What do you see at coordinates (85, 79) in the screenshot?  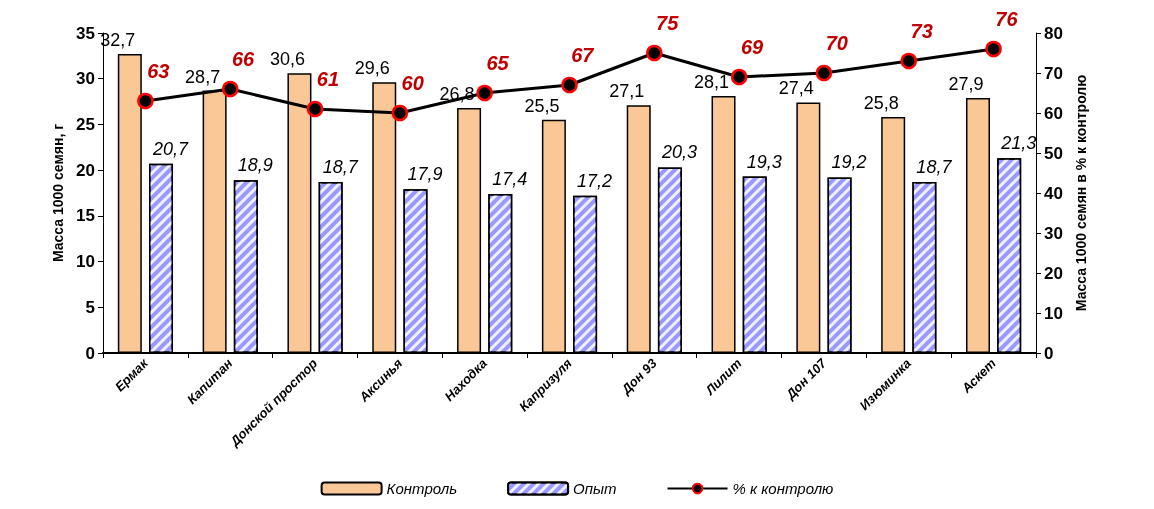 I see `y-tick-label: 30` at bounding box center [85, 79].